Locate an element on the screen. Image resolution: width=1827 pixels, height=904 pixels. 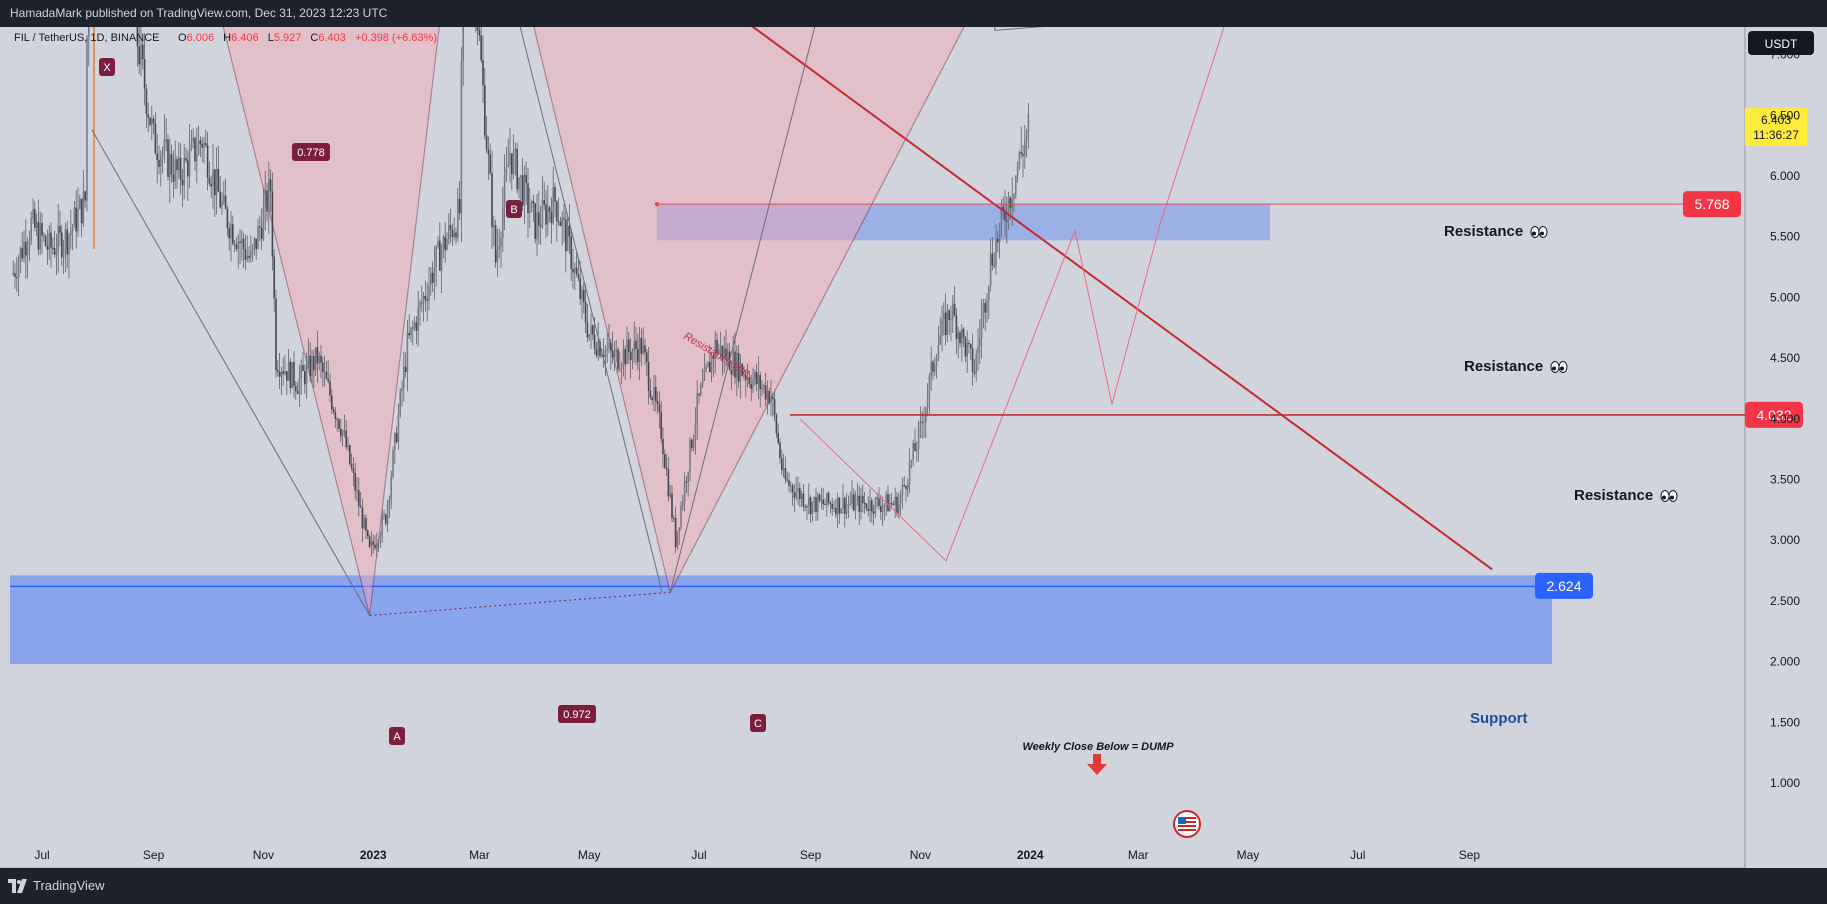
point-label-box is located at coordinates (107, 67).